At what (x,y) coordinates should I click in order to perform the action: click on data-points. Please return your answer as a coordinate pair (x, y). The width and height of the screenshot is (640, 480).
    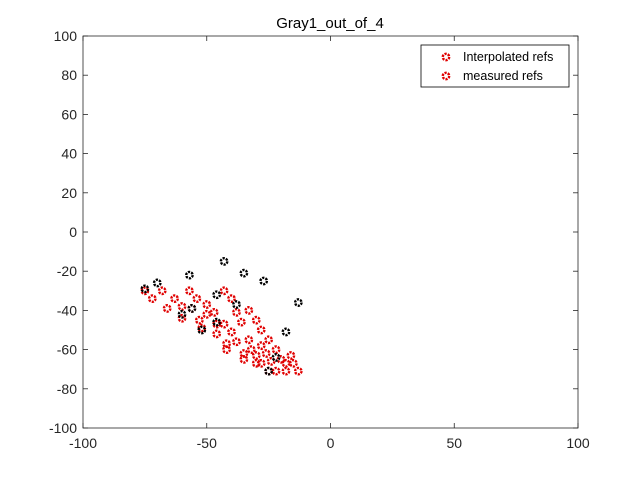
    Looking at the image, I should click on (221, 316).